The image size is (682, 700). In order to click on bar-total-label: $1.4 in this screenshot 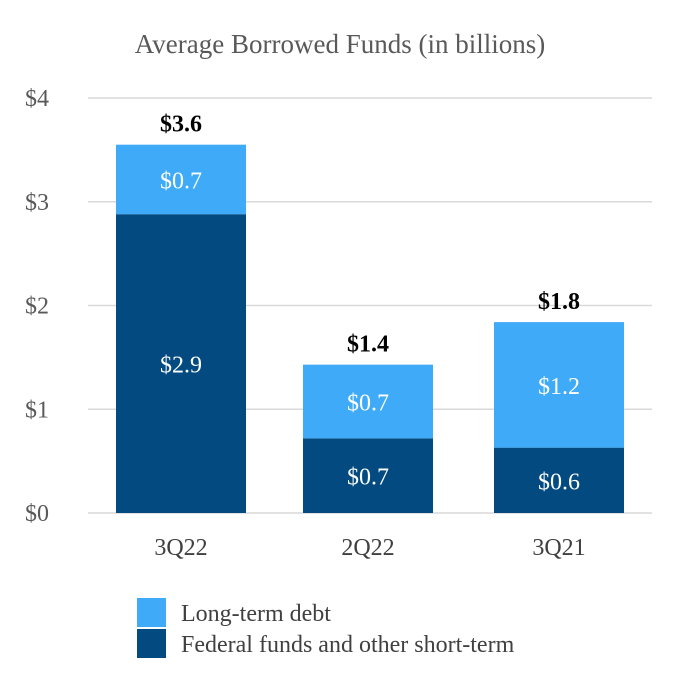, I will do `click(368, 345)`.